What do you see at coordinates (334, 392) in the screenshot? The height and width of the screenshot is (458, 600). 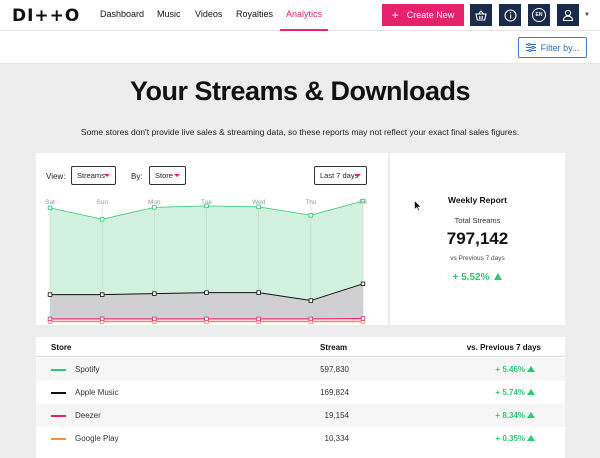 I see `stream-count: 169,824` at bounding box center [334, 392].